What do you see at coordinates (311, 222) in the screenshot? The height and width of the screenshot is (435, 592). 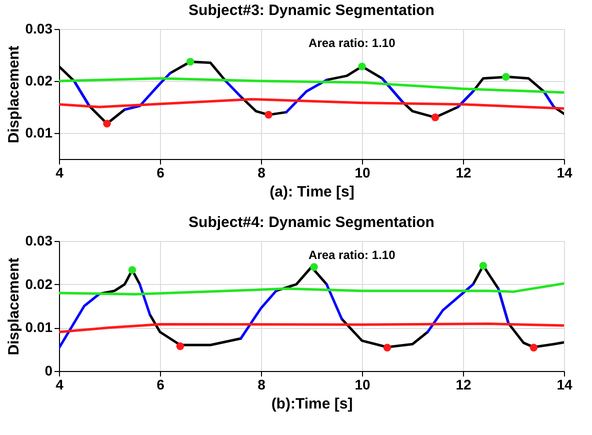 I see `chart-title: Subject#4: Dynamic Segmentation` at bounding box center [311, 222].